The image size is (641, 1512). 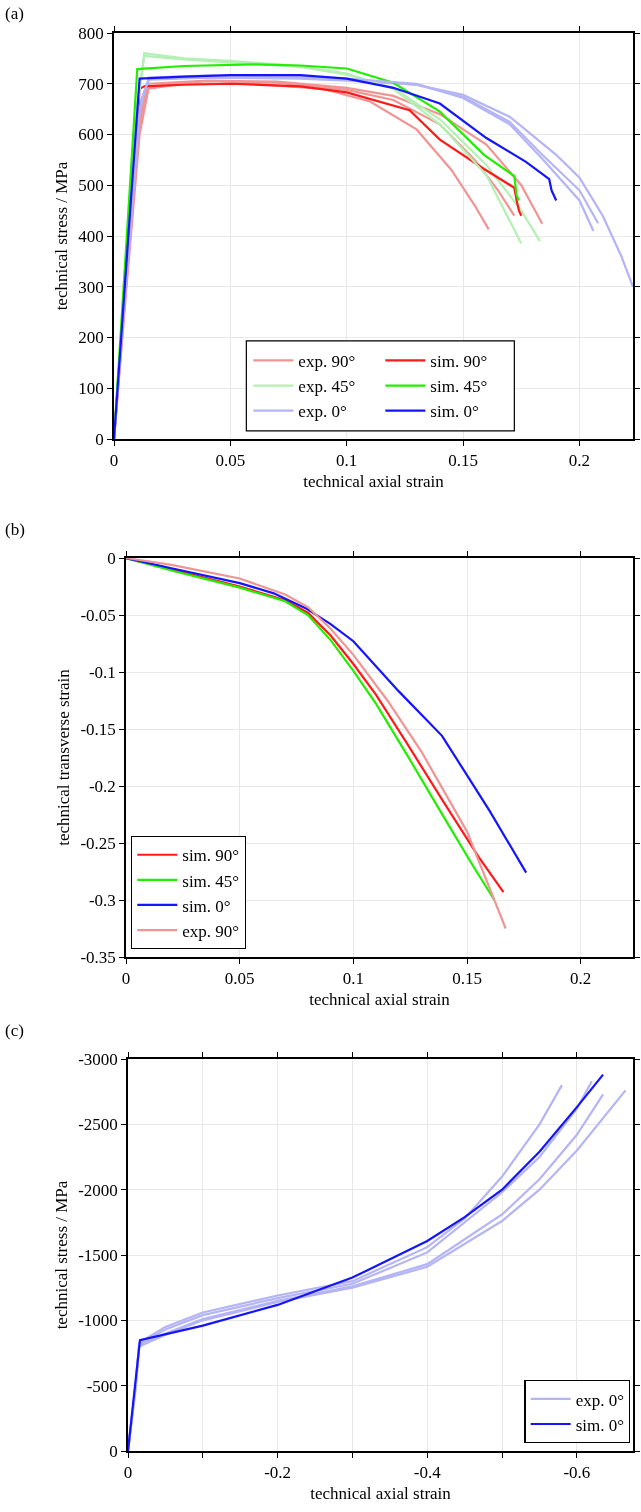 I want to click on x-tick-label: -0.2, so click(x=278, y=1473).